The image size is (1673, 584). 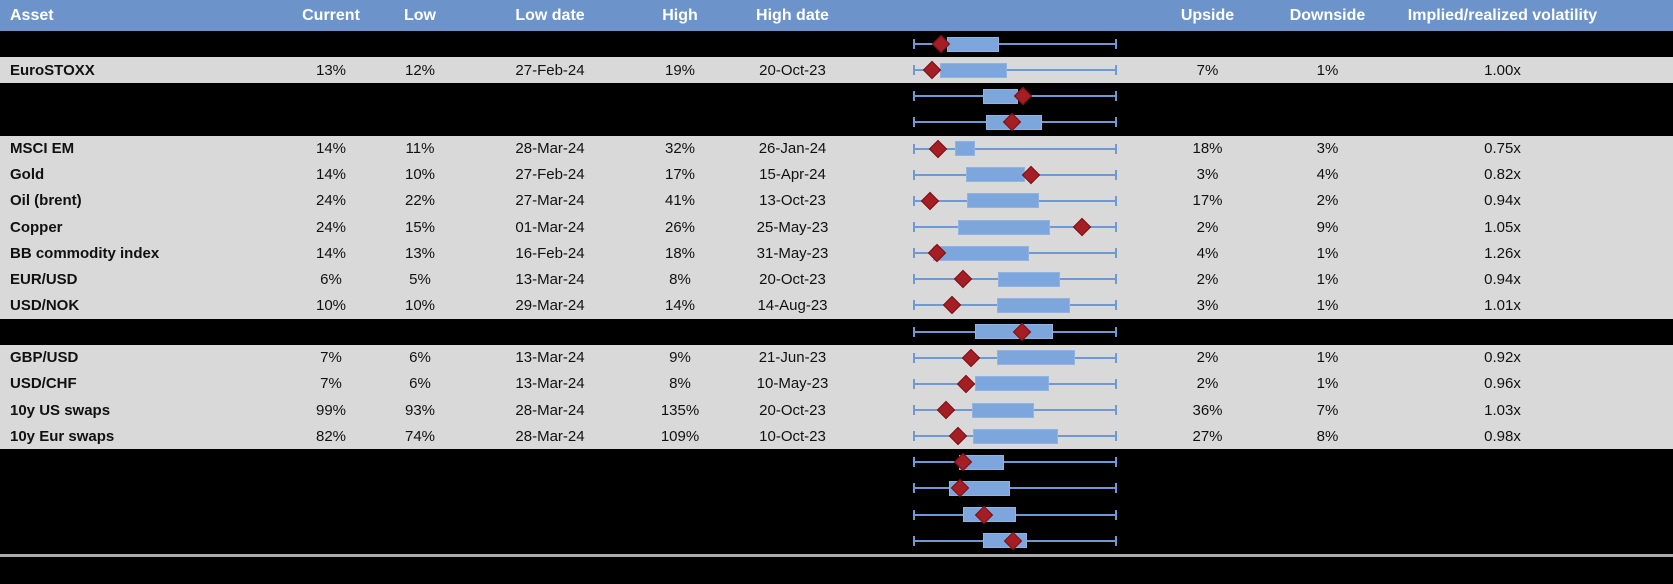 I want to click on implied-realized-cell: 0.94x, so click(x=1502, y=201).